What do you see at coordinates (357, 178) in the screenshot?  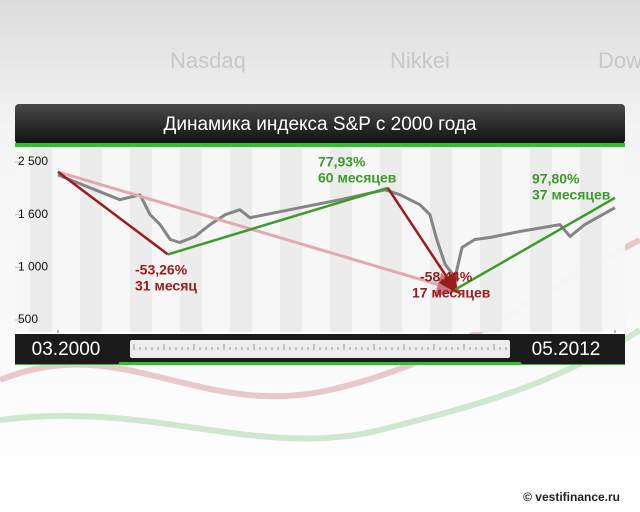 I see `annotation-duration: 60 месяцев` at bounding box center [357, 178].